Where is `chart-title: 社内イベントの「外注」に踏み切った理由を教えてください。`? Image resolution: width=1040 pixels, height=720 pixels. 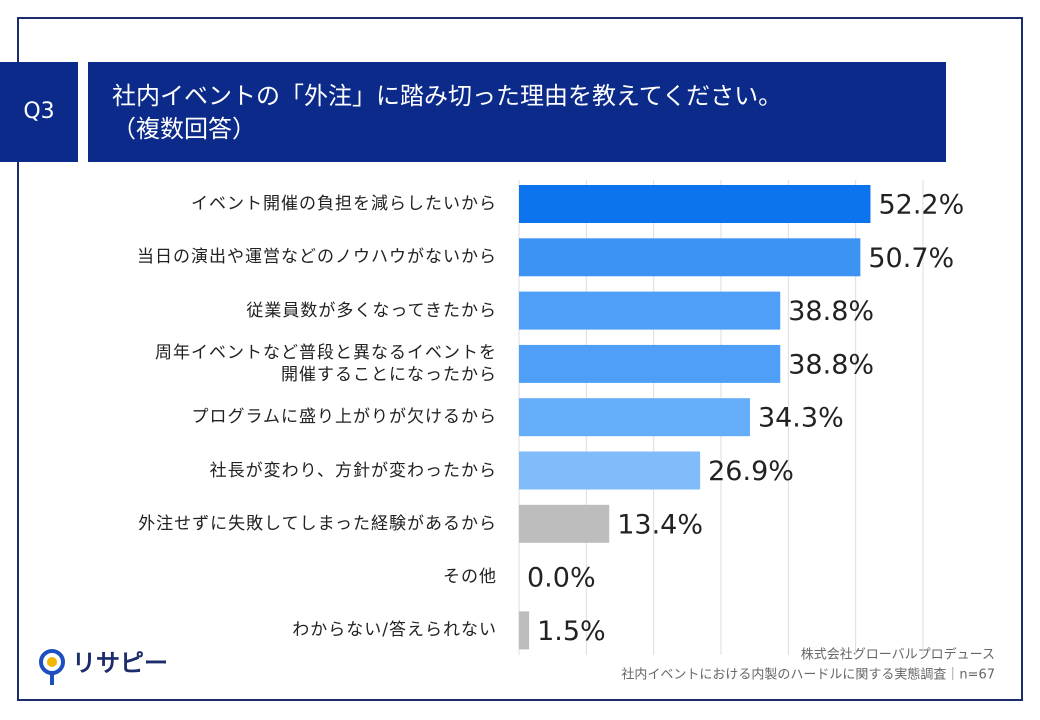
chart-title: 社内イベントの「外注」に踏み切った理由を教えてください。 is located at coordinates (447, 96).